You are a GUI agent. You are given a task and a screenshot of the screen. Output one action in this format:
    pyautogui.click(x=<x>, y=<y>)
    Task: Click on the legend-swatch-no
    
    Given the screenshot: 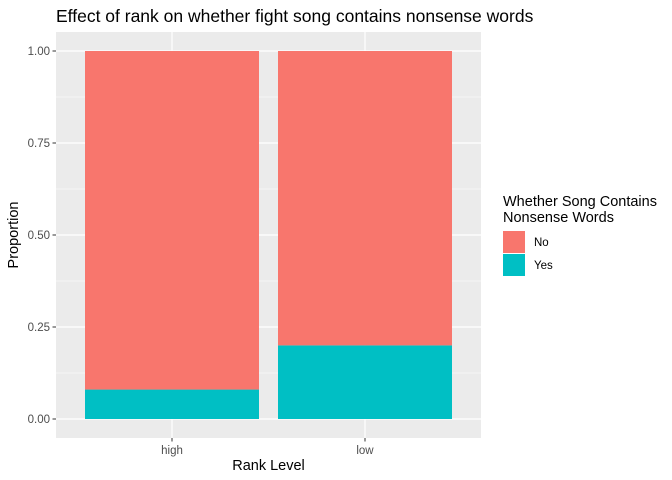 What is the action you would take?
    pyautogui.click(x=514, y=242)
    